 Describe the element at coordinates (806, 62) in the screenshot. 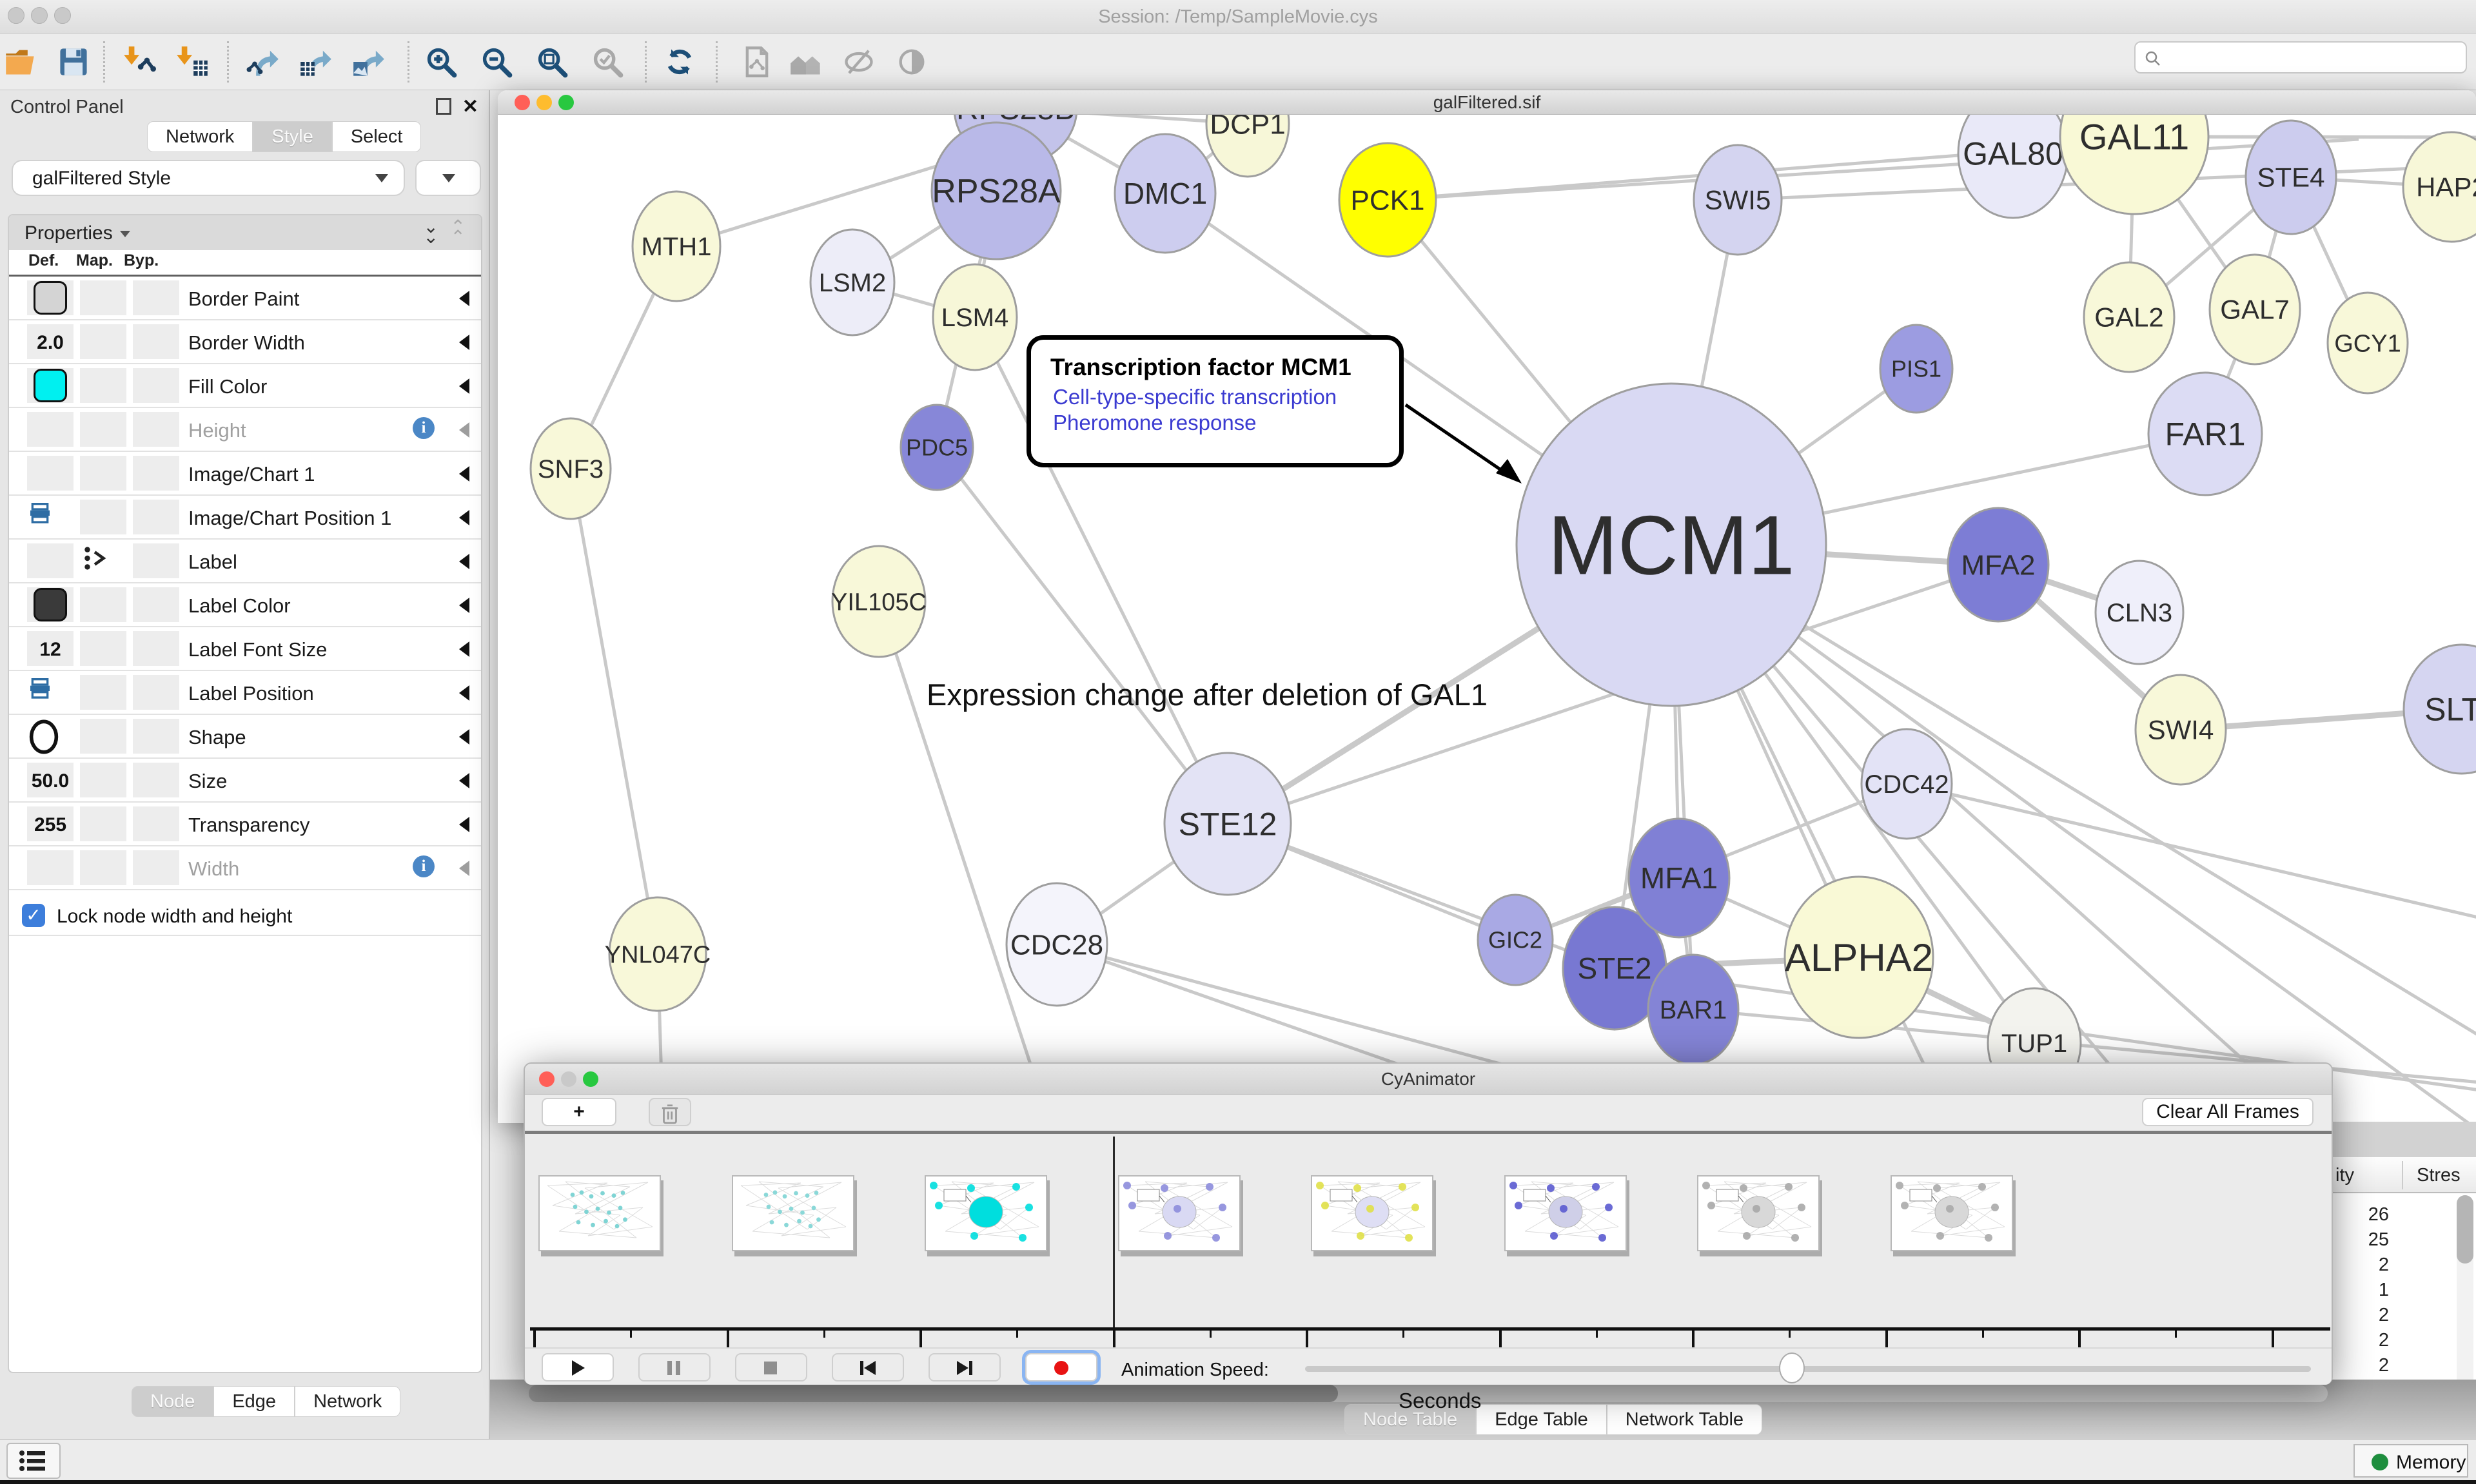

I see `search-network-icon` at that location.